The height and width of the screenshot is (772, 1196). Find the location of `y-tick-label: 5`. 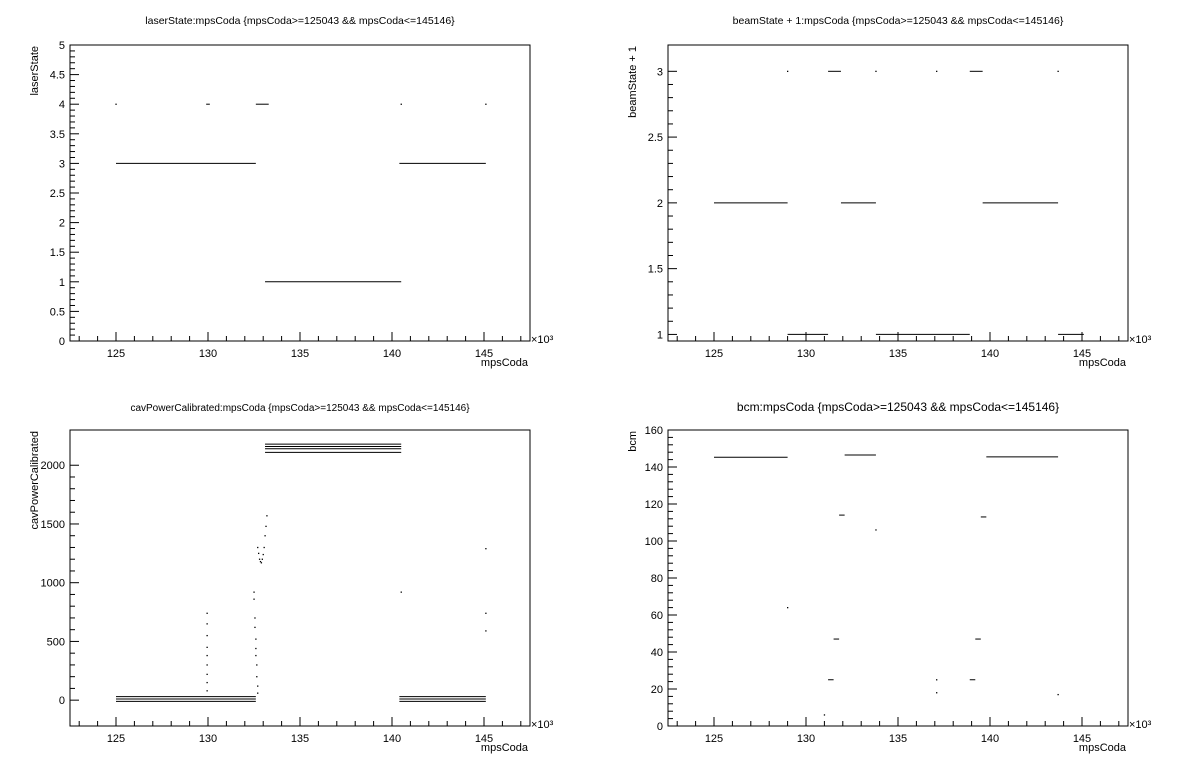

y-tick-label: 5 is located at coordinates (62, 46).